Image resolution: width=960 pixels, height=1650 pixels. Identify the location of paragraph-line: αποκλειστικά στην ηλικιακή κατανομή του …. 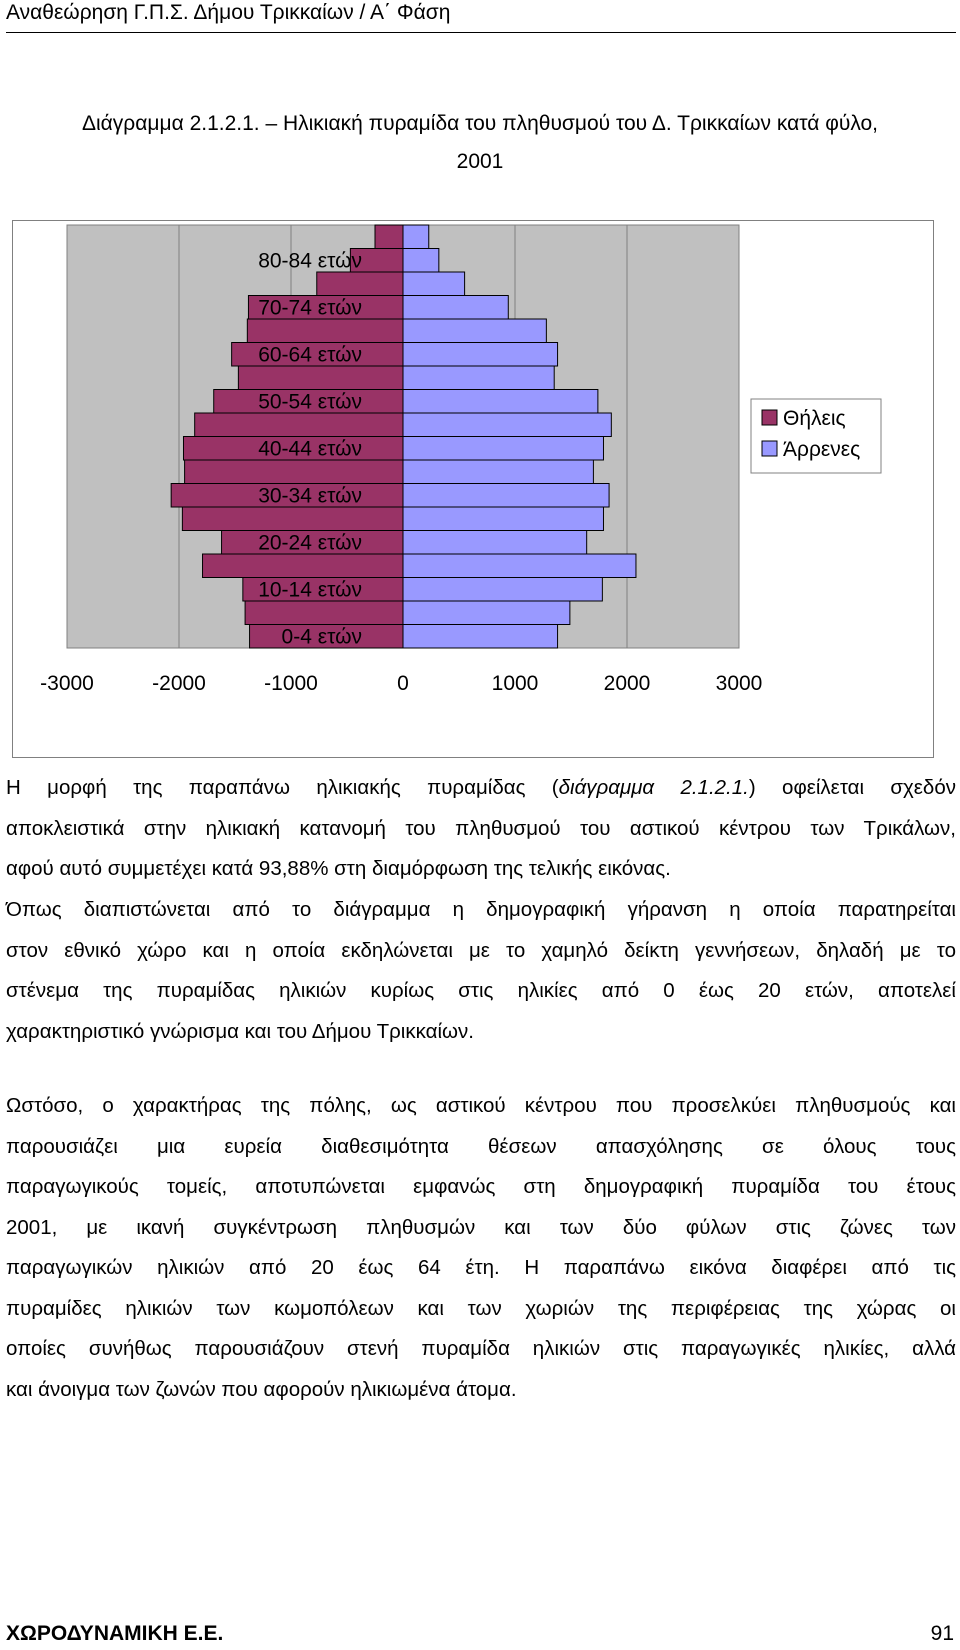
(481, 829).